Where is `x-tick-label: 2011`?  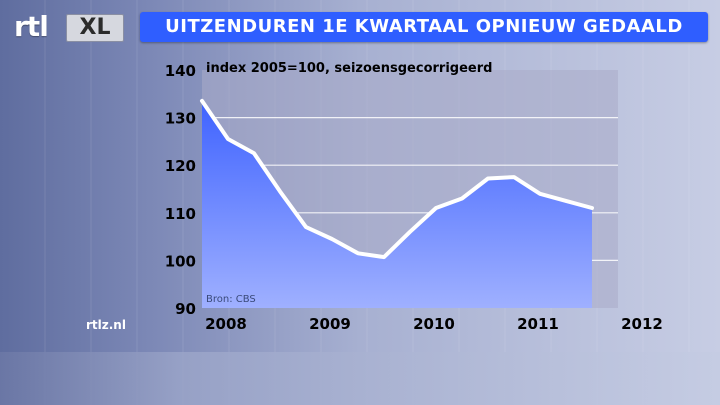 x-tick-label: 2011 is located at coordinates (538, 324).